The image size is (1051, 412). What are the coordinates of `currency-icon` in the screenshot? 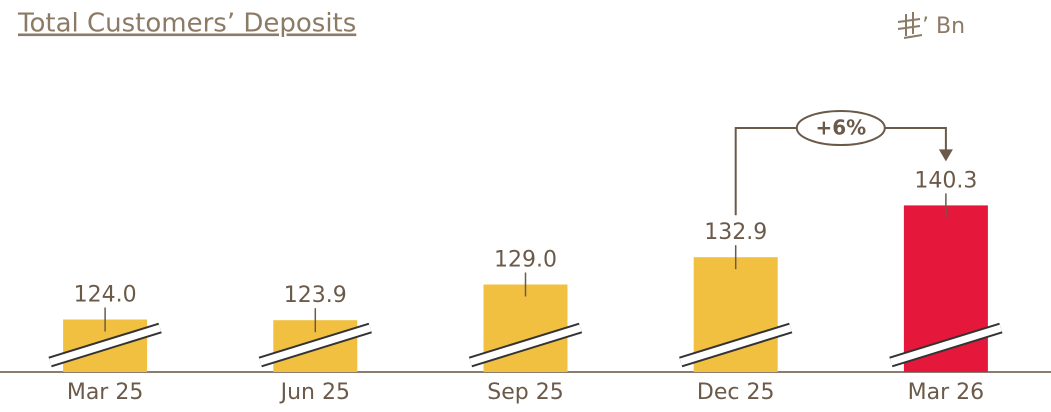 It's located at (910, 25).